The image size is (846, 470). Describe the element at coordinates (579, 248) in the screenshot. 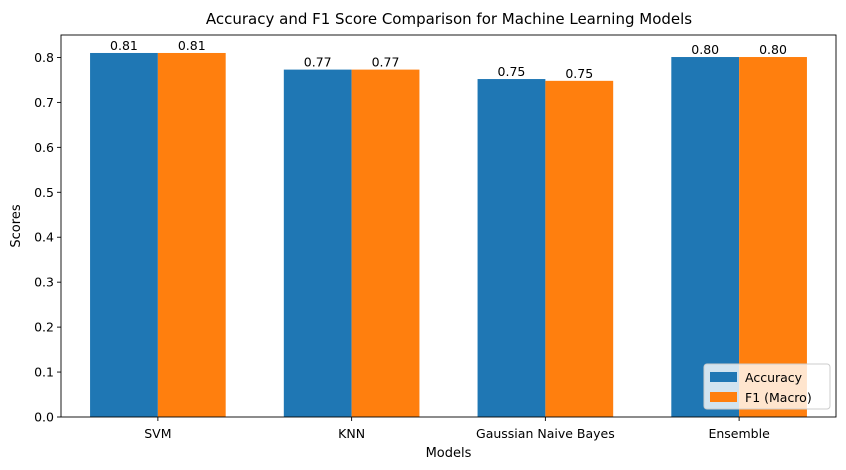

I see `bar-f1-macro-gaussian-naive-bayes` at that location.